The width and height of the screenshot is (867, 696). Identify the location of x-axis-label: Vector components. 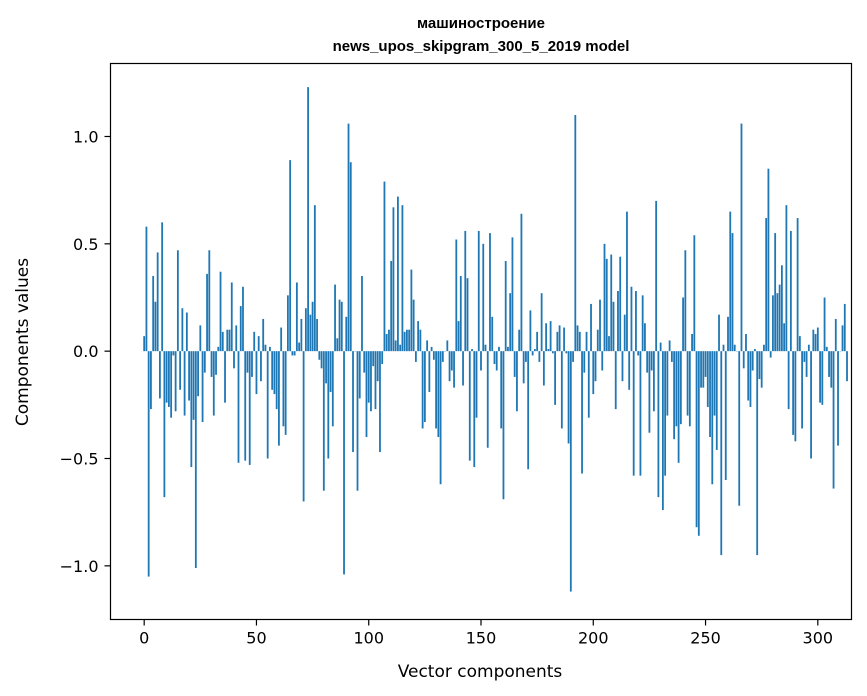
(480, 672).